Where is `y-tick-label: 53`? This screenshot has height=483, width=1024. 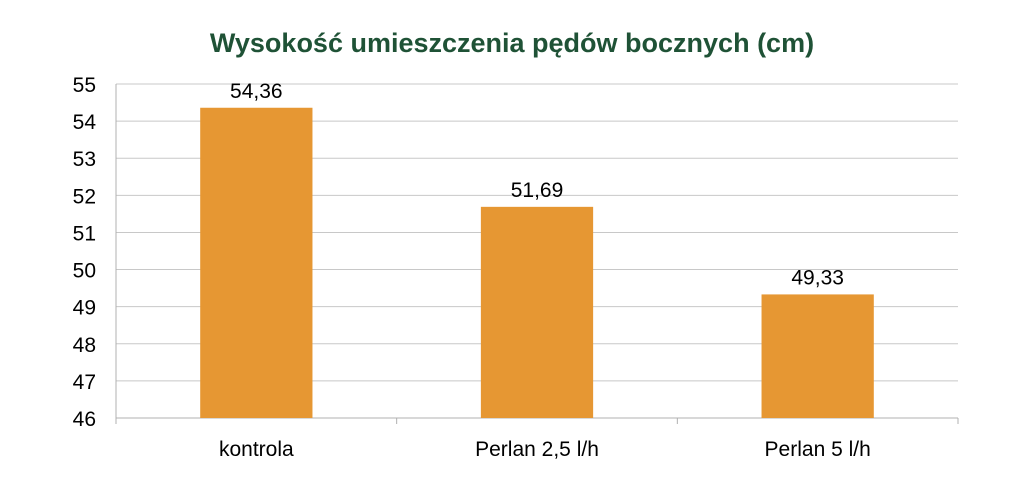 y-tick-label: 53 is located at coordinates (84, 159).